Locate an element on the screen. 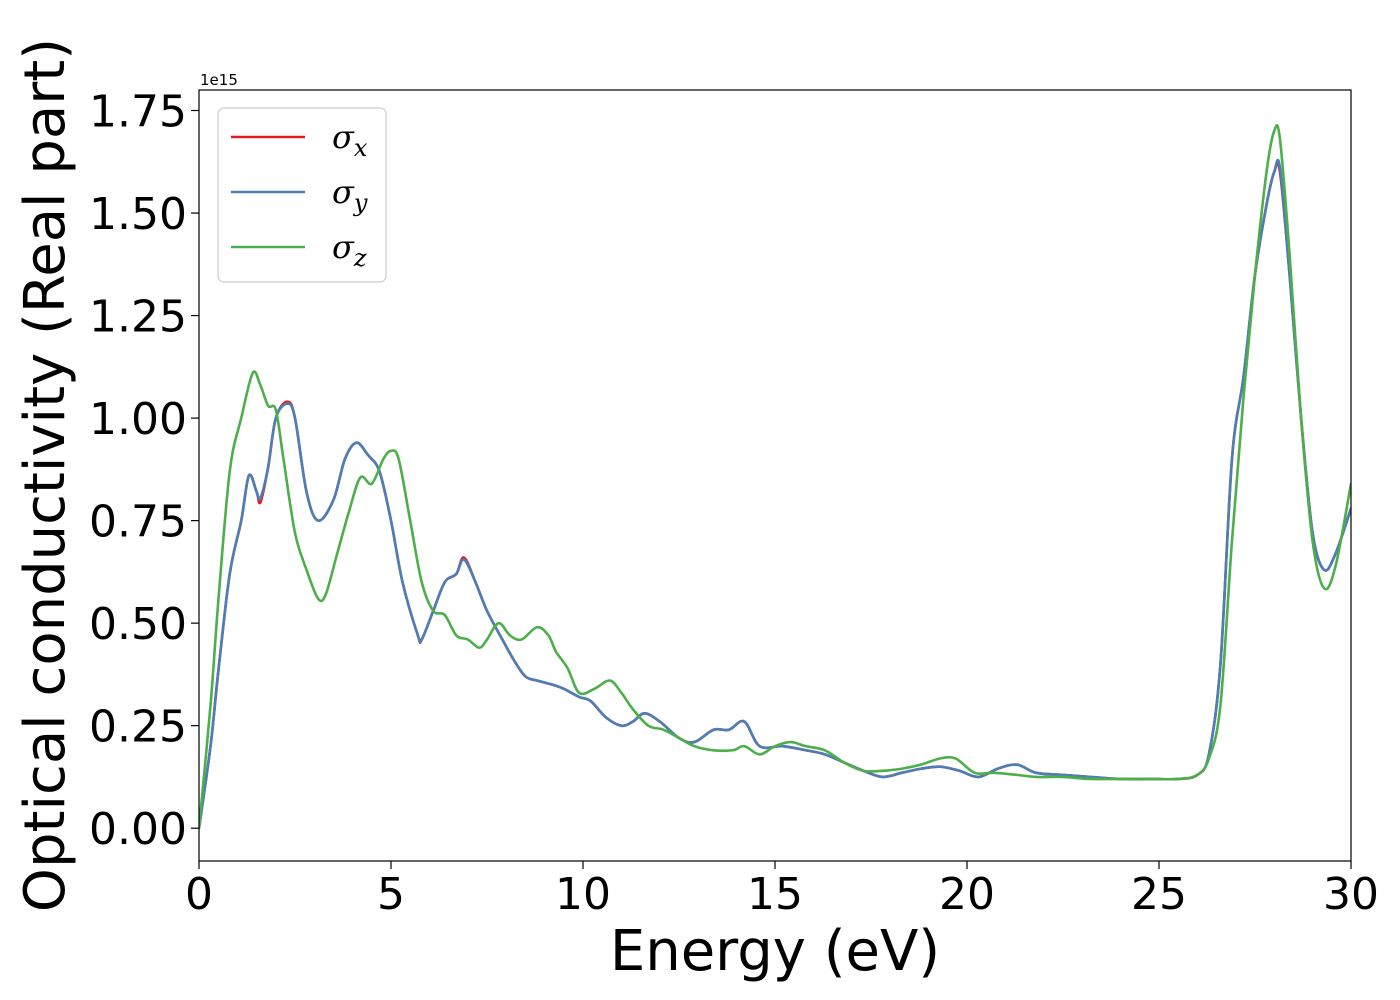  x-tick-label: 0 is located at coordinates (199, 894).